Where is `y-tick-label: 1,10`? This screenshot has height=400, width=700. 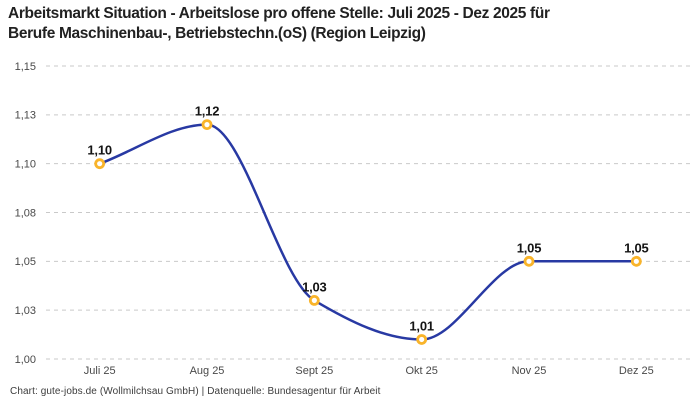 y-tick-label: 1,10 is located at coordinates (25, 165).